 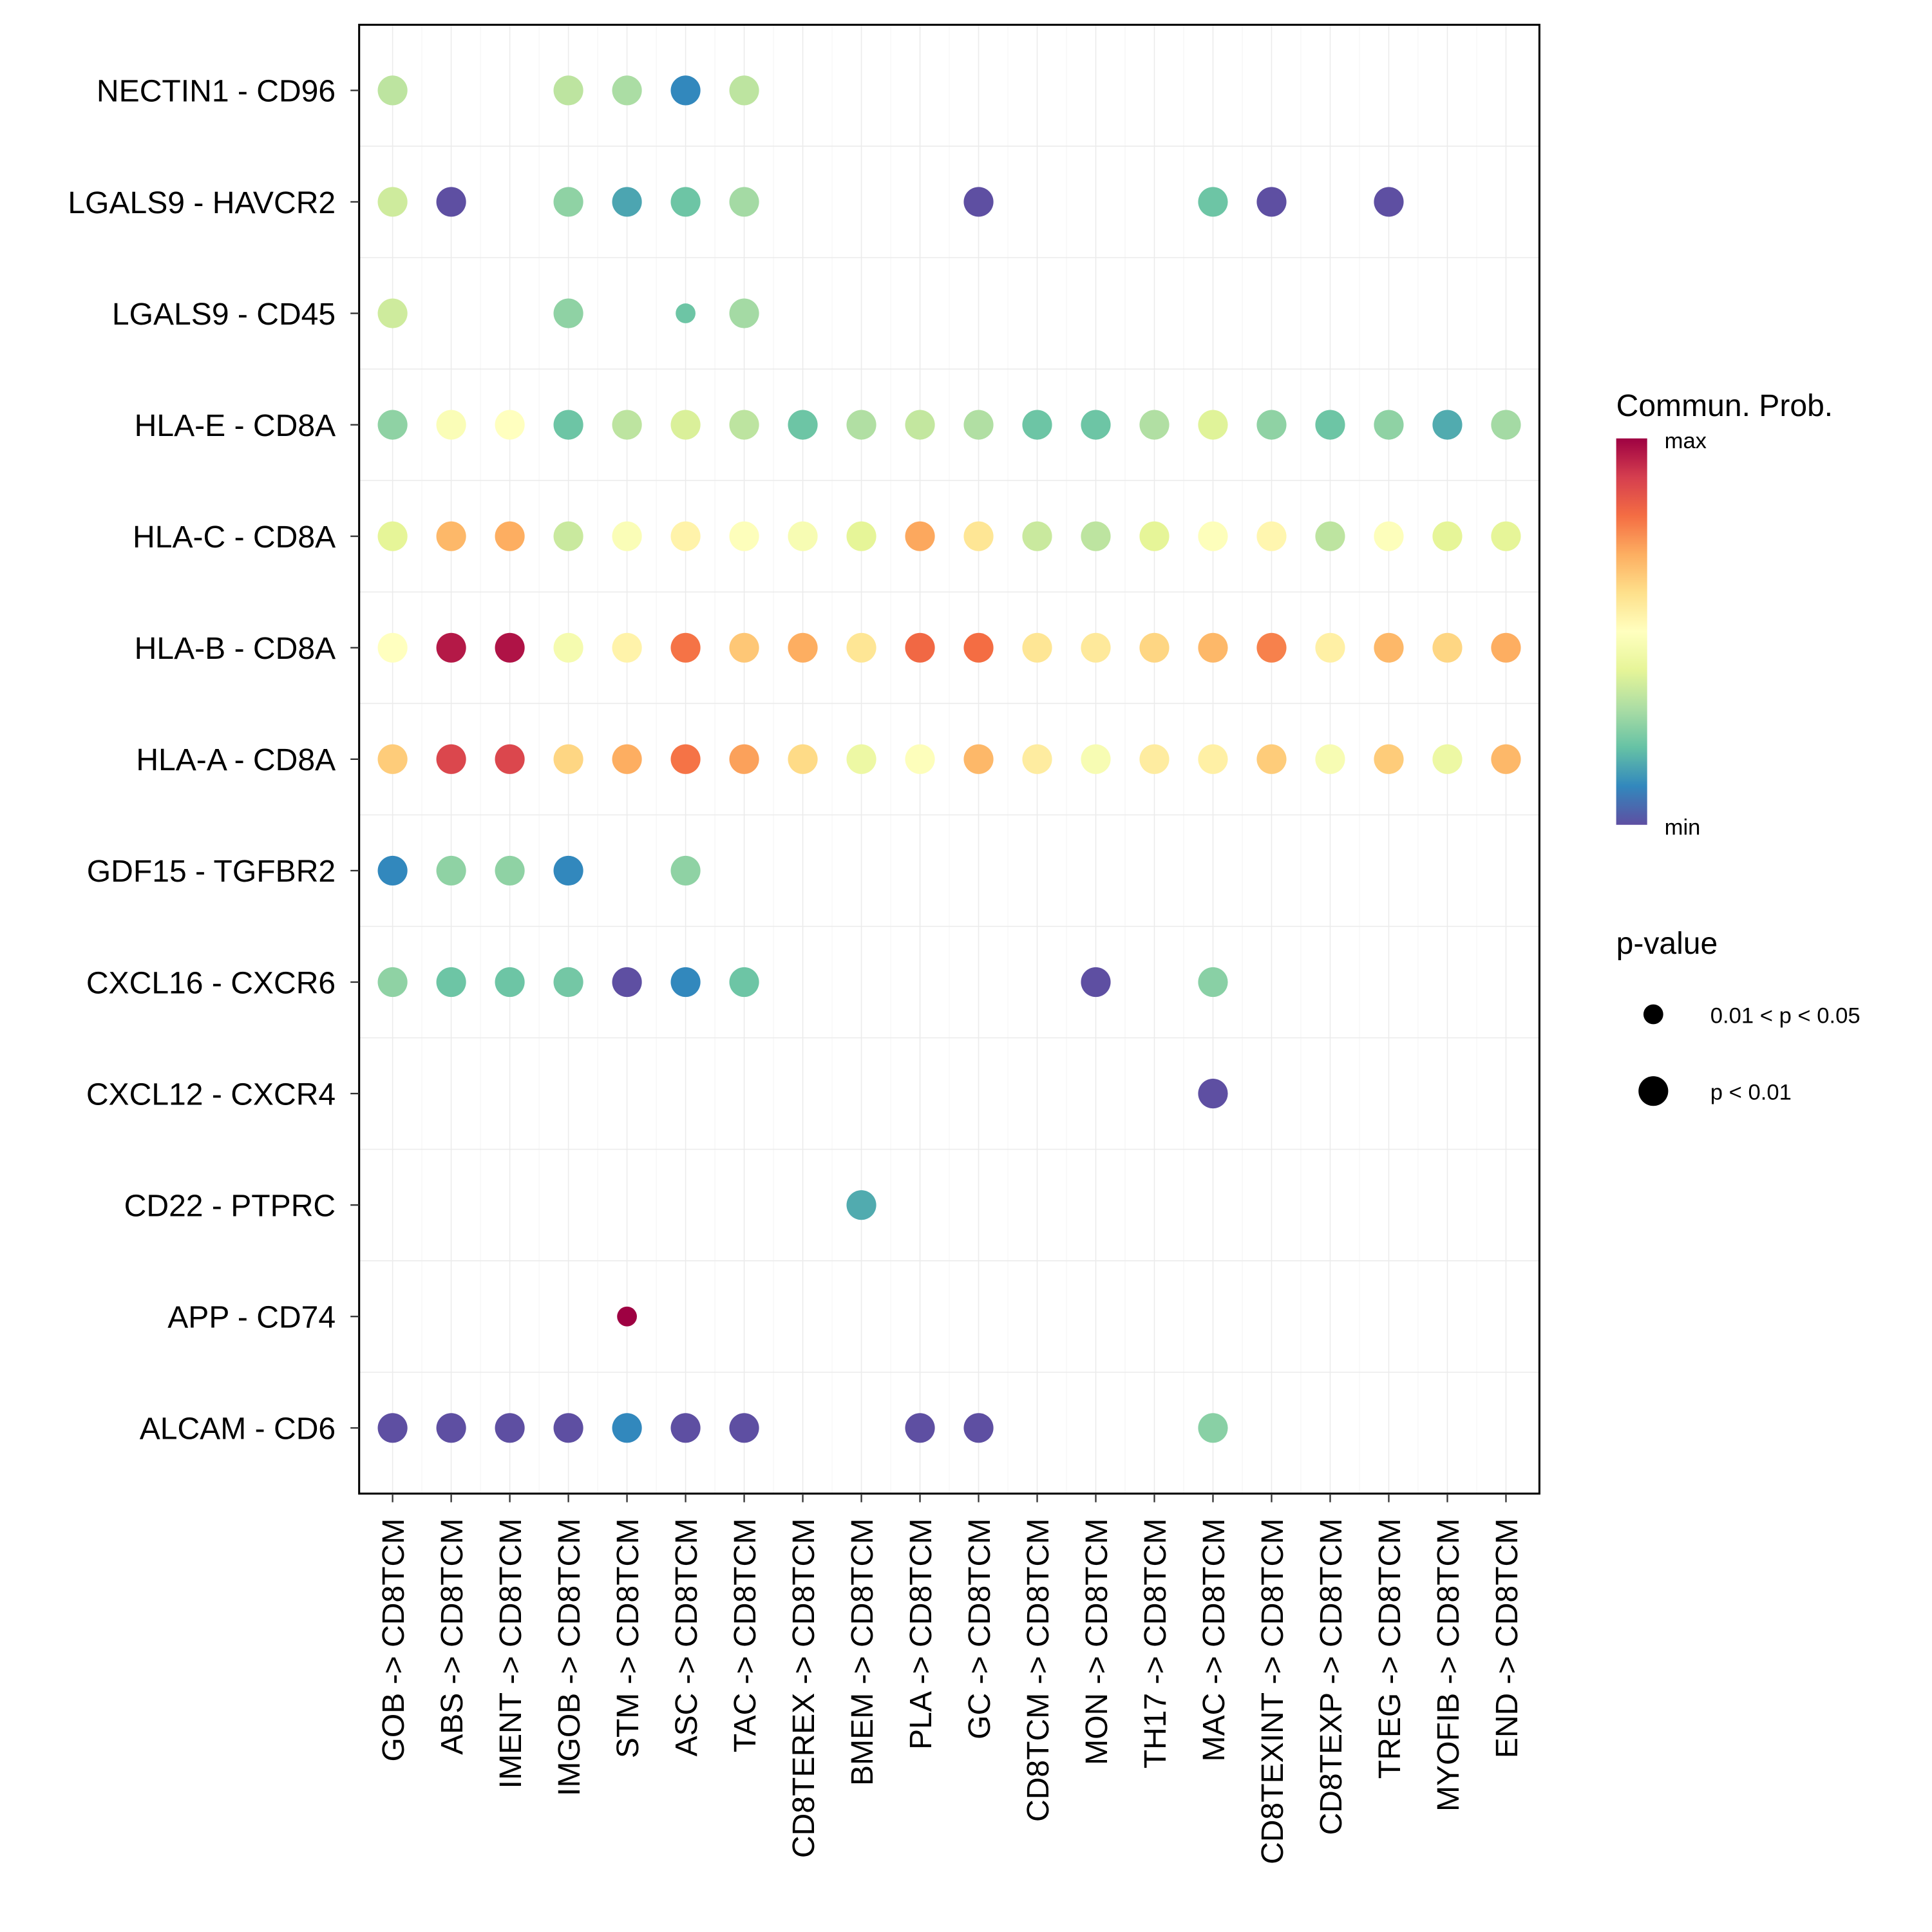 I want to click on x-tick-label: ABS -> CD8TCM, so click(x=452, y=1637).